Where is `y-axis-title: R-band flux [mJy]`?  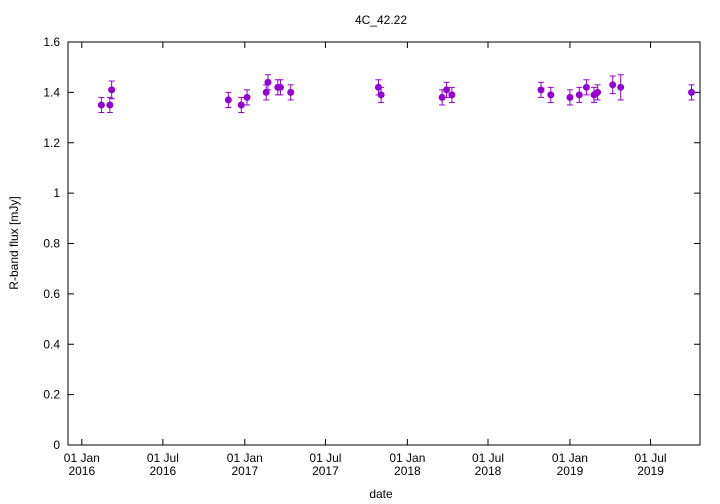 y-axis-title: R-band flux [mJy] is located at coordinates (14, 242).